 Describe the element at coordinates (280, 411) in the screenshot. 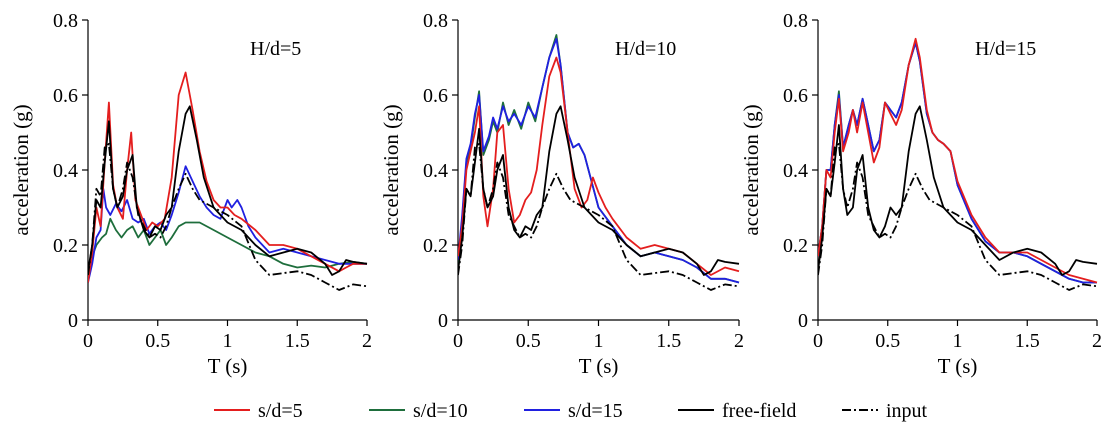

I see `legend-label-s-d-5: s/d=5` at that location.